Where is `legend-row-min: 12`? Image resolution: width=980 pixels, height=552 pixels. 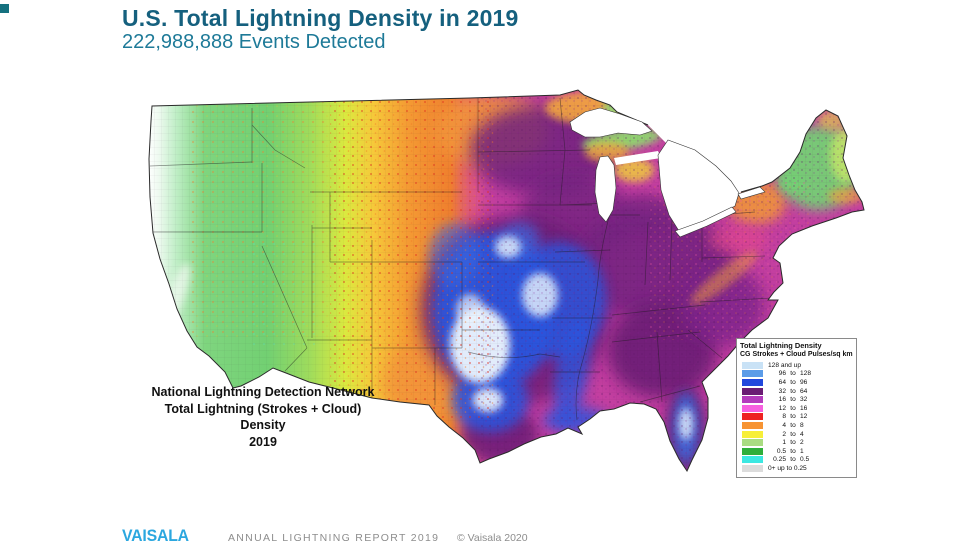 legend-row-min: 12 is located at coordinates (782, 408).